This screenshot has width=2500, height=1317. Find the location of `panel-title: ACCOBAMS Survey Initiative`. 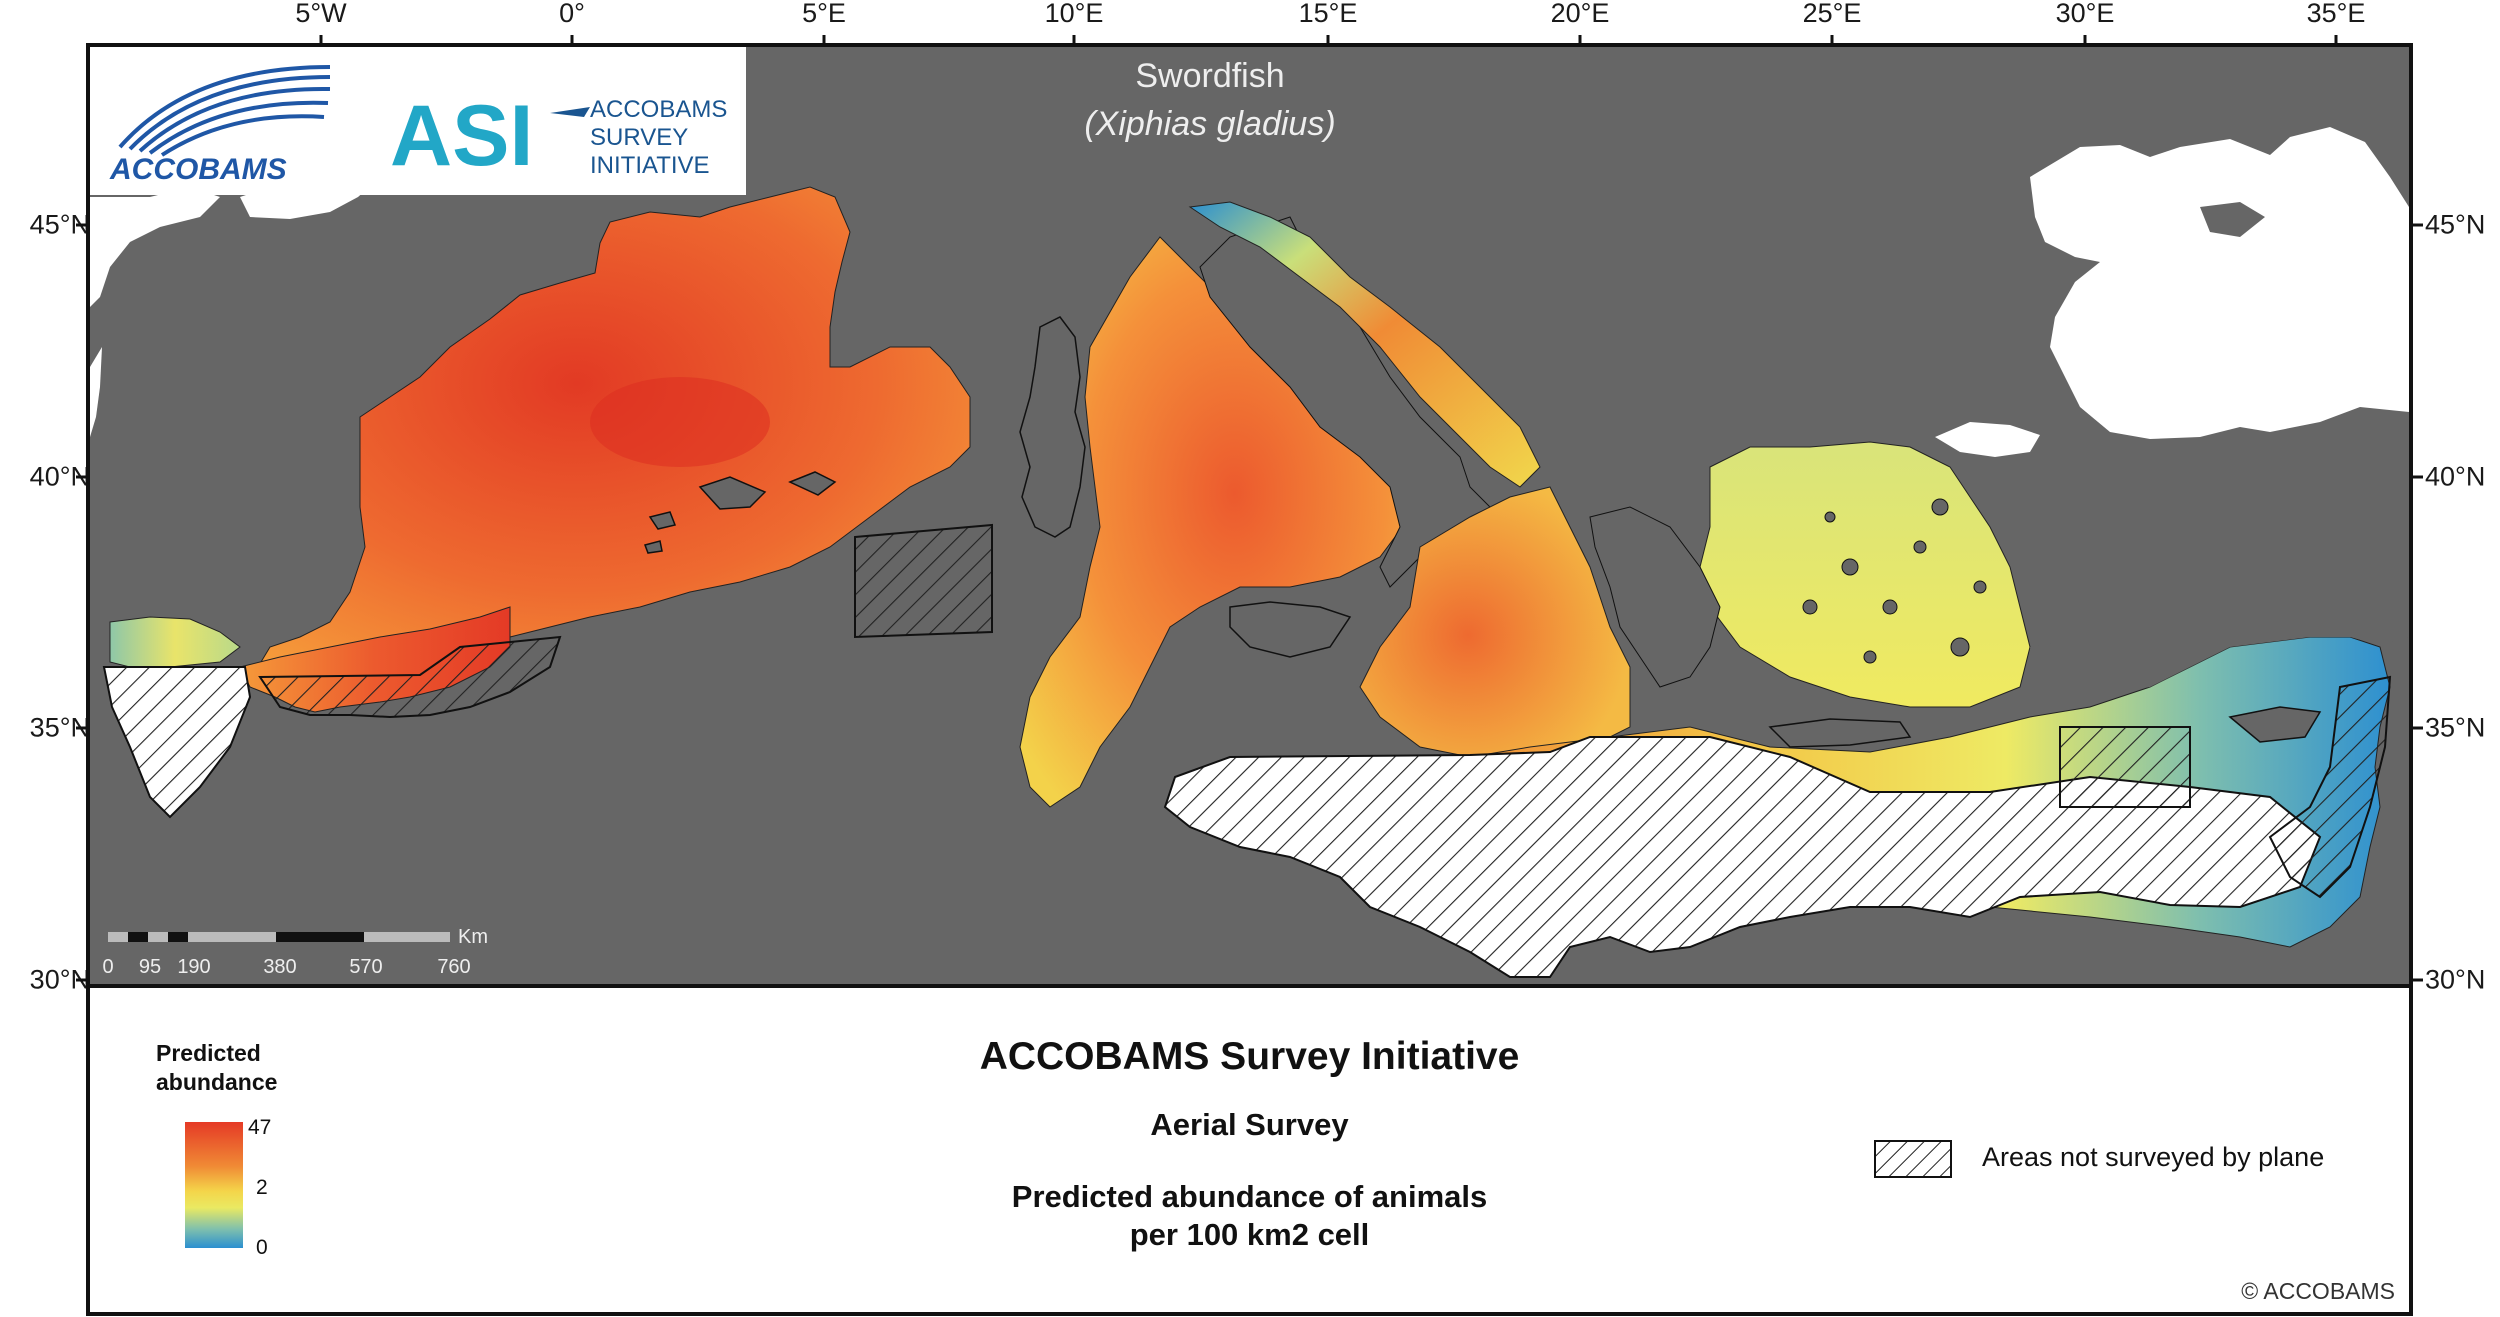

panel-title: ACCOBAMS Survey Initiative is located at coordinates (1249, 1056).